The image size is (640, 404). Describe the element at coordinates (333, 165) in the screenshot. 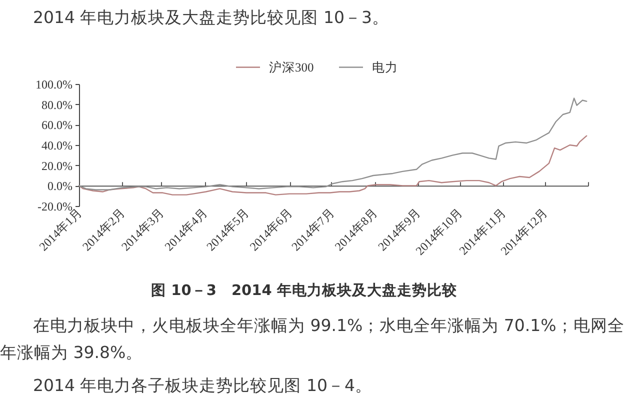

I see `line-series` at that location.